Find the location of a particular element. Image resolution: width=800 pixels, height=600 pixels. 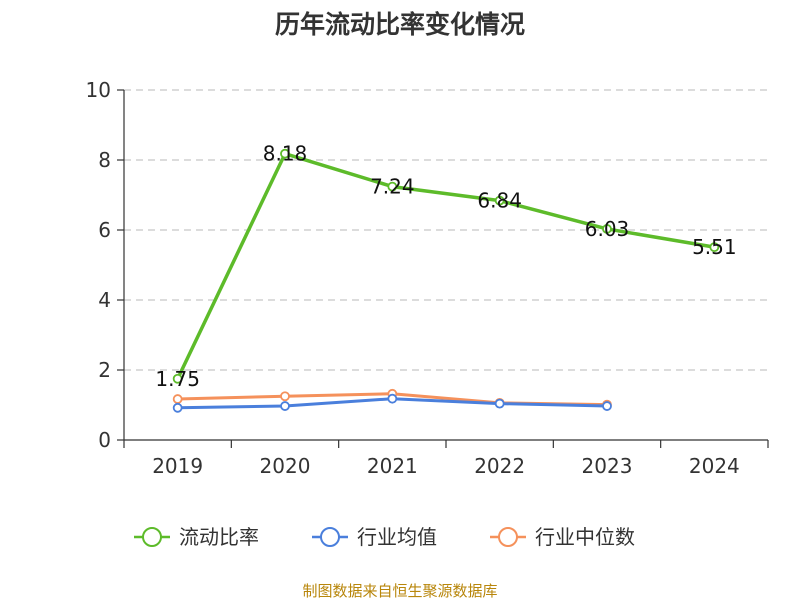

legend-item-3: 行业中位数 is located at coordinates (562, 537).